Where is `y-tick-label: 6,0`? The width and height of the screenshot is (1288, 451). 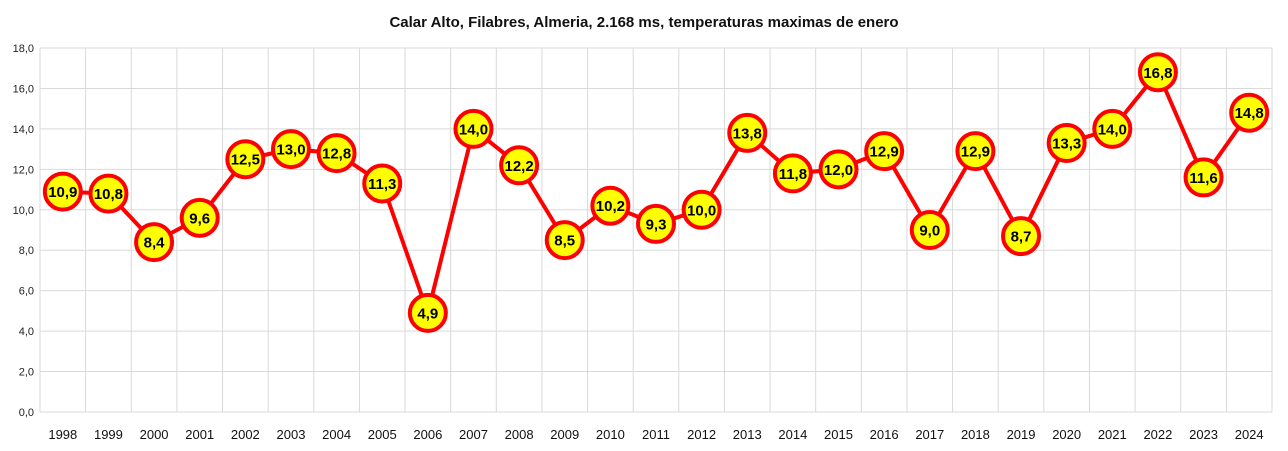
y-tick-label: 6,0 is located at coordinates (26, 292).